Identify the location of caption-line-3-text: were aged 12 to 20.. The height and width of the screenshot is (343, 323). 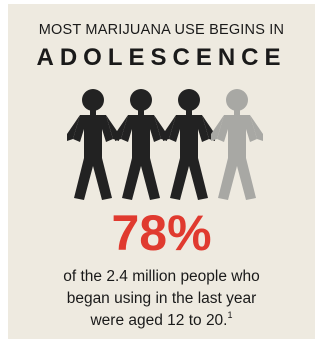
(159, 320).